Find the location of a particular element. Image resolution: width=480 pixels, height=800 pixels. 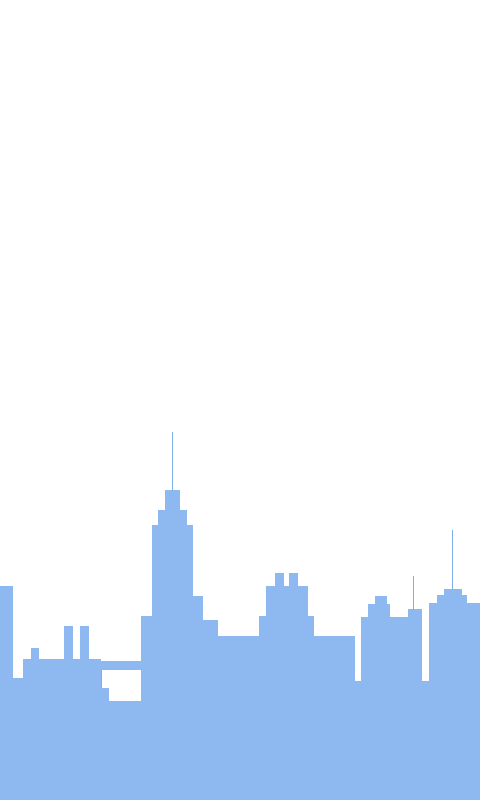

antenna-tower-cap is located at coordinates (415, 613).